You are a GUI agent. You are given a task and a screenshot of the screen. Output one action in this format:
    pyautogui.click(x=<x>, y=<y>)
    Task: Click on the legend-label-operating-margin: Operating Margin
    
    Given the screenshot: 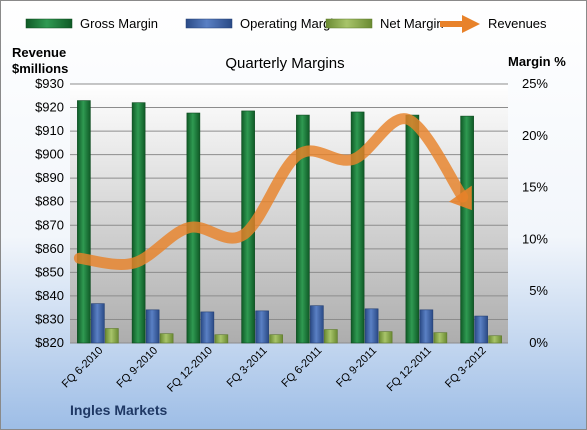 What is the action you would take?
    pyautogui.click(x=290, y=23)
    